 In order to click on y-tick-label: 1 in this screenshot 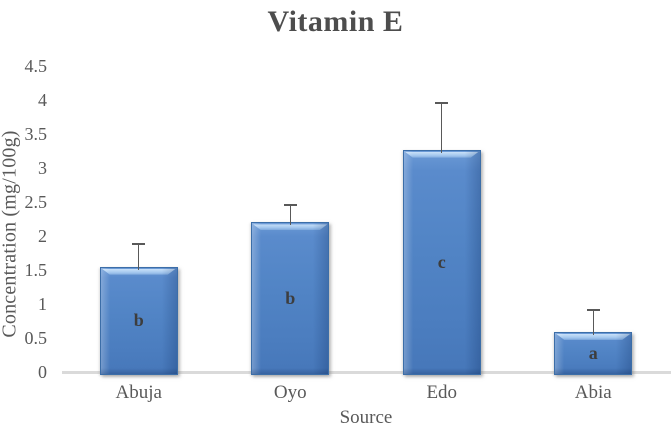, I will do `click(42, 304)`.